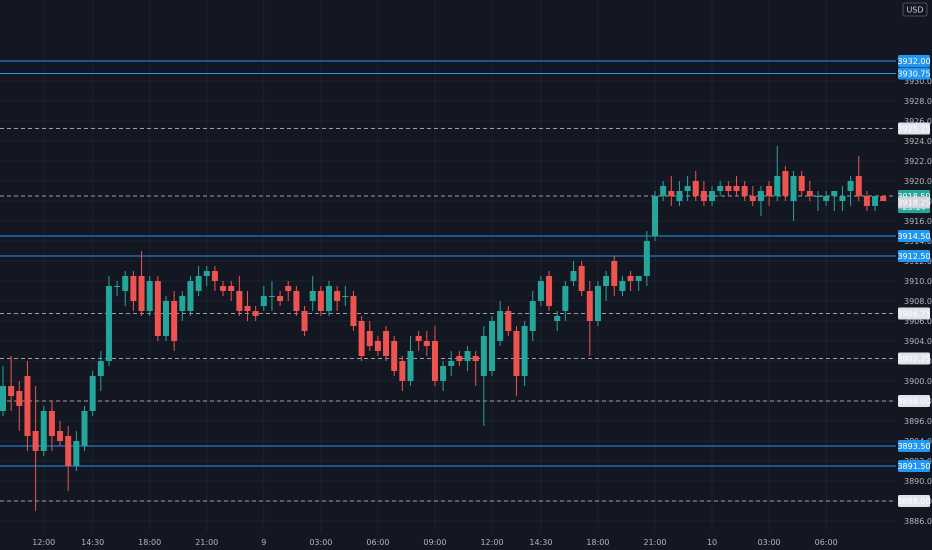 The height and width of the screenshot is (550, 932). I want to click on price-tick-label: 3924.00, so click(918, 141).